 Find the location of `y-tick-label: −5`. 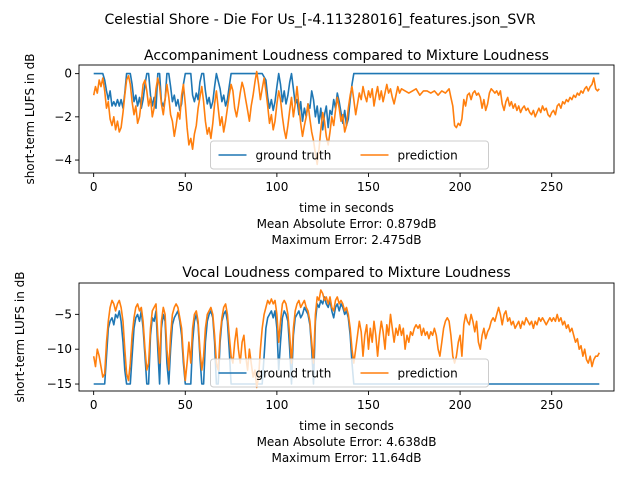

y-tick-label: −5 is located at coordinates (63, 314).